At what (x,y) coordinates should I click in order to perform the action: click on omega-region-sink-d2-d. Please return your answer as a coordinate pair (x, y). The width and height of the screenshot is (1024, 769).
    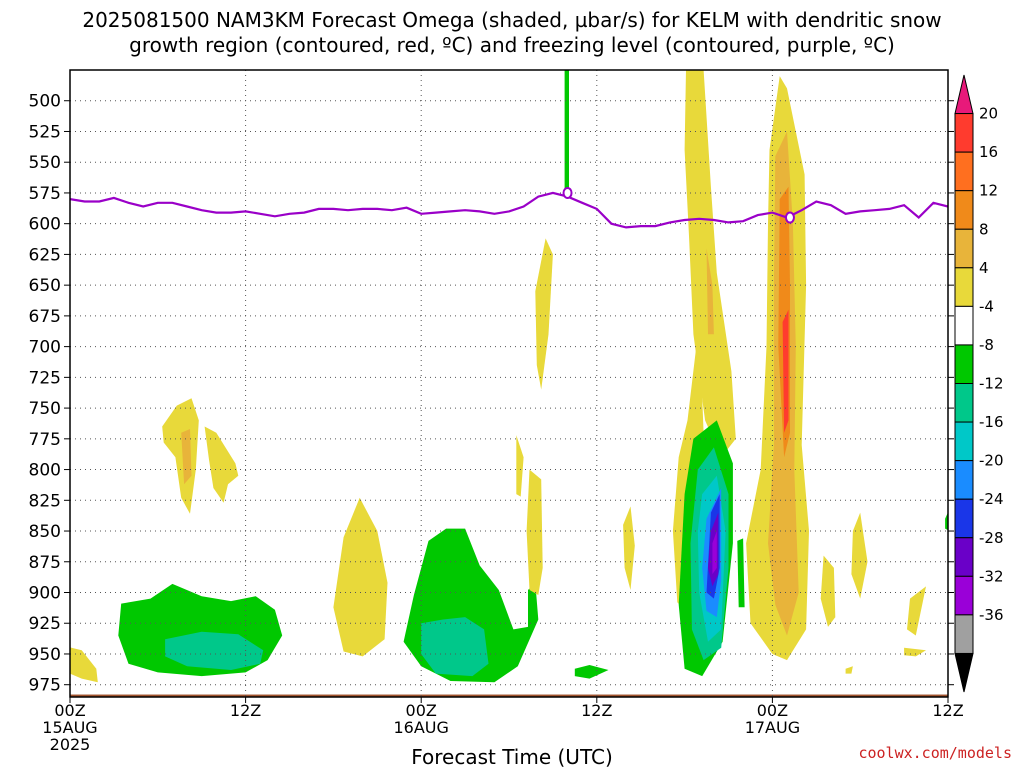
    Looking at the image, I should click on (629, 548).